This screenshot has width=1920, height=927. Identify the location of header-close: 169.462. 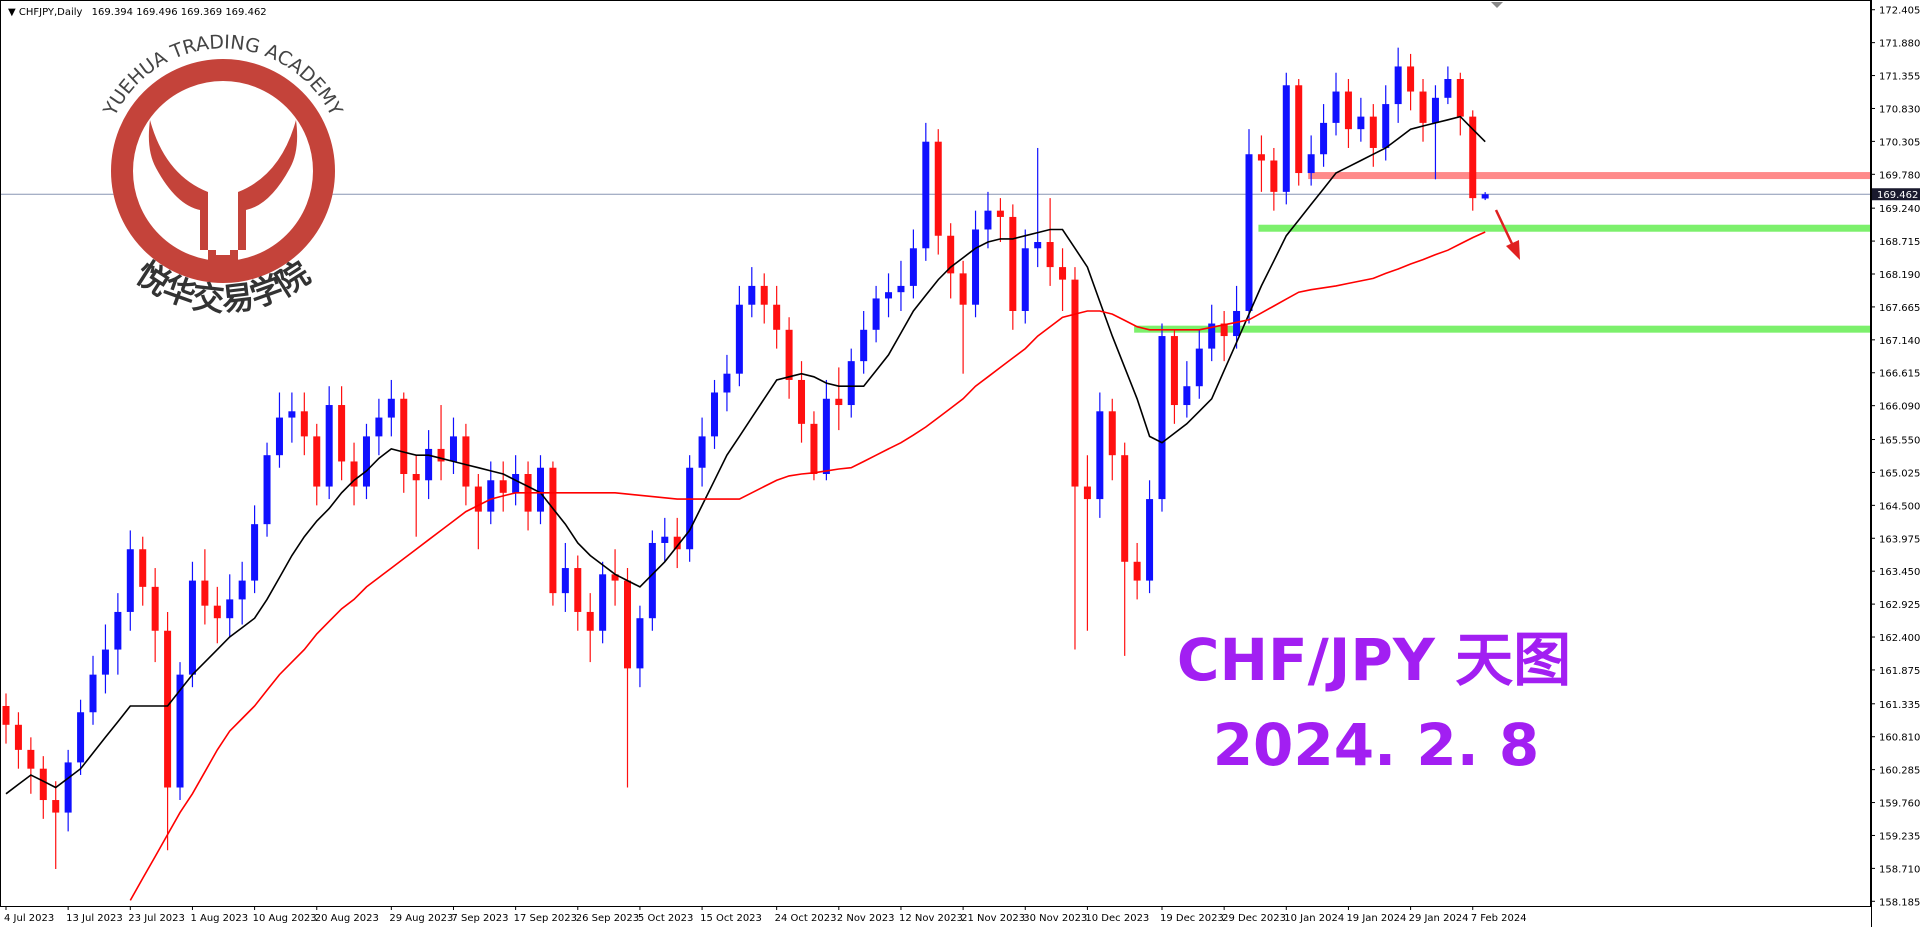
(245, 12).